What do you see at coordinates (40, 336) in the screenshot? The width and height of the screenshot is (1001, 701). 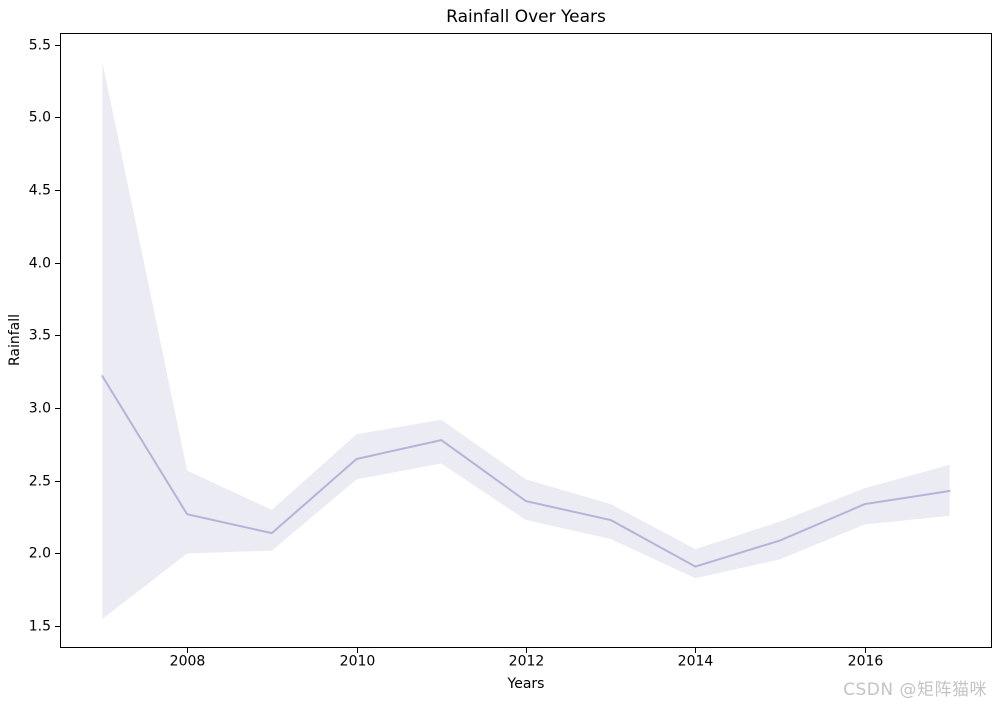 I see `y-tick-label: 3.5` at bounding box center [40, 336].